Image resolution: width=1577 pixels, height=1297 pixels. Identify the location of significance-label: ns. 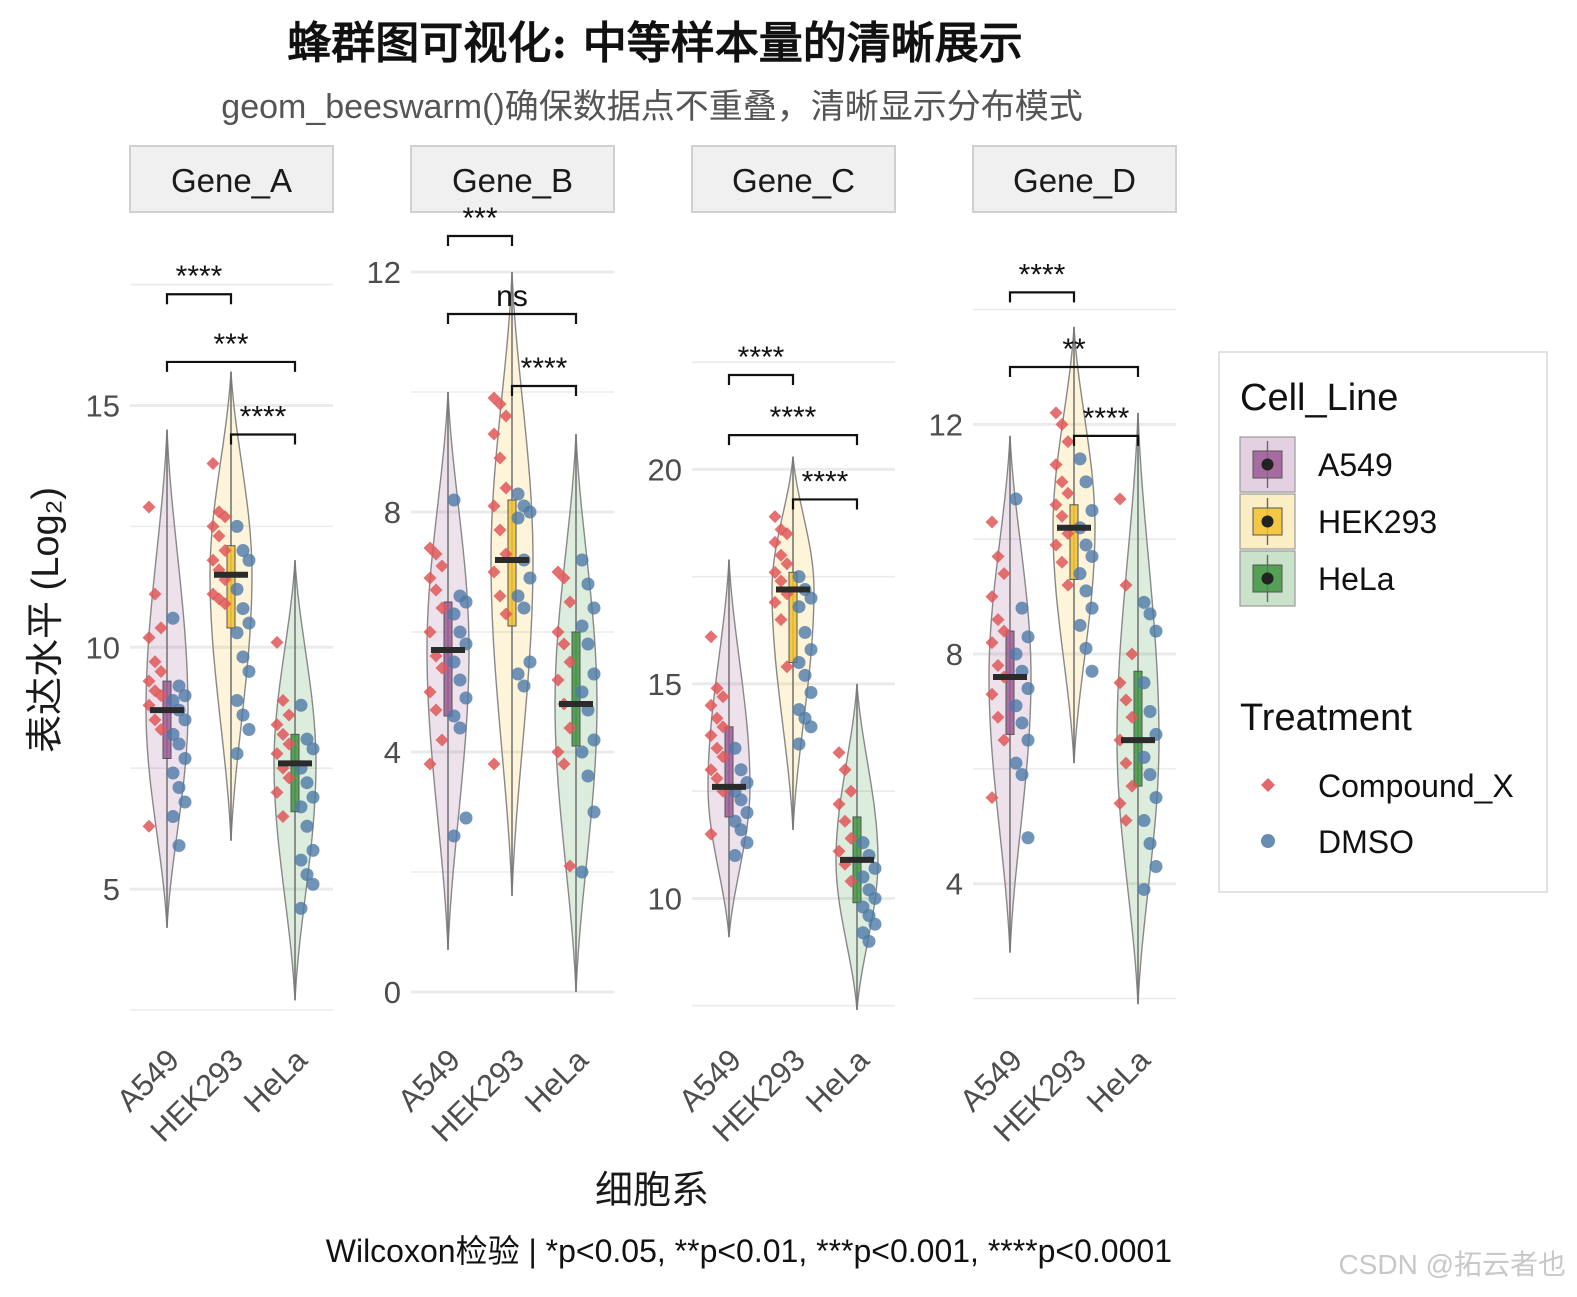
(512, 296).